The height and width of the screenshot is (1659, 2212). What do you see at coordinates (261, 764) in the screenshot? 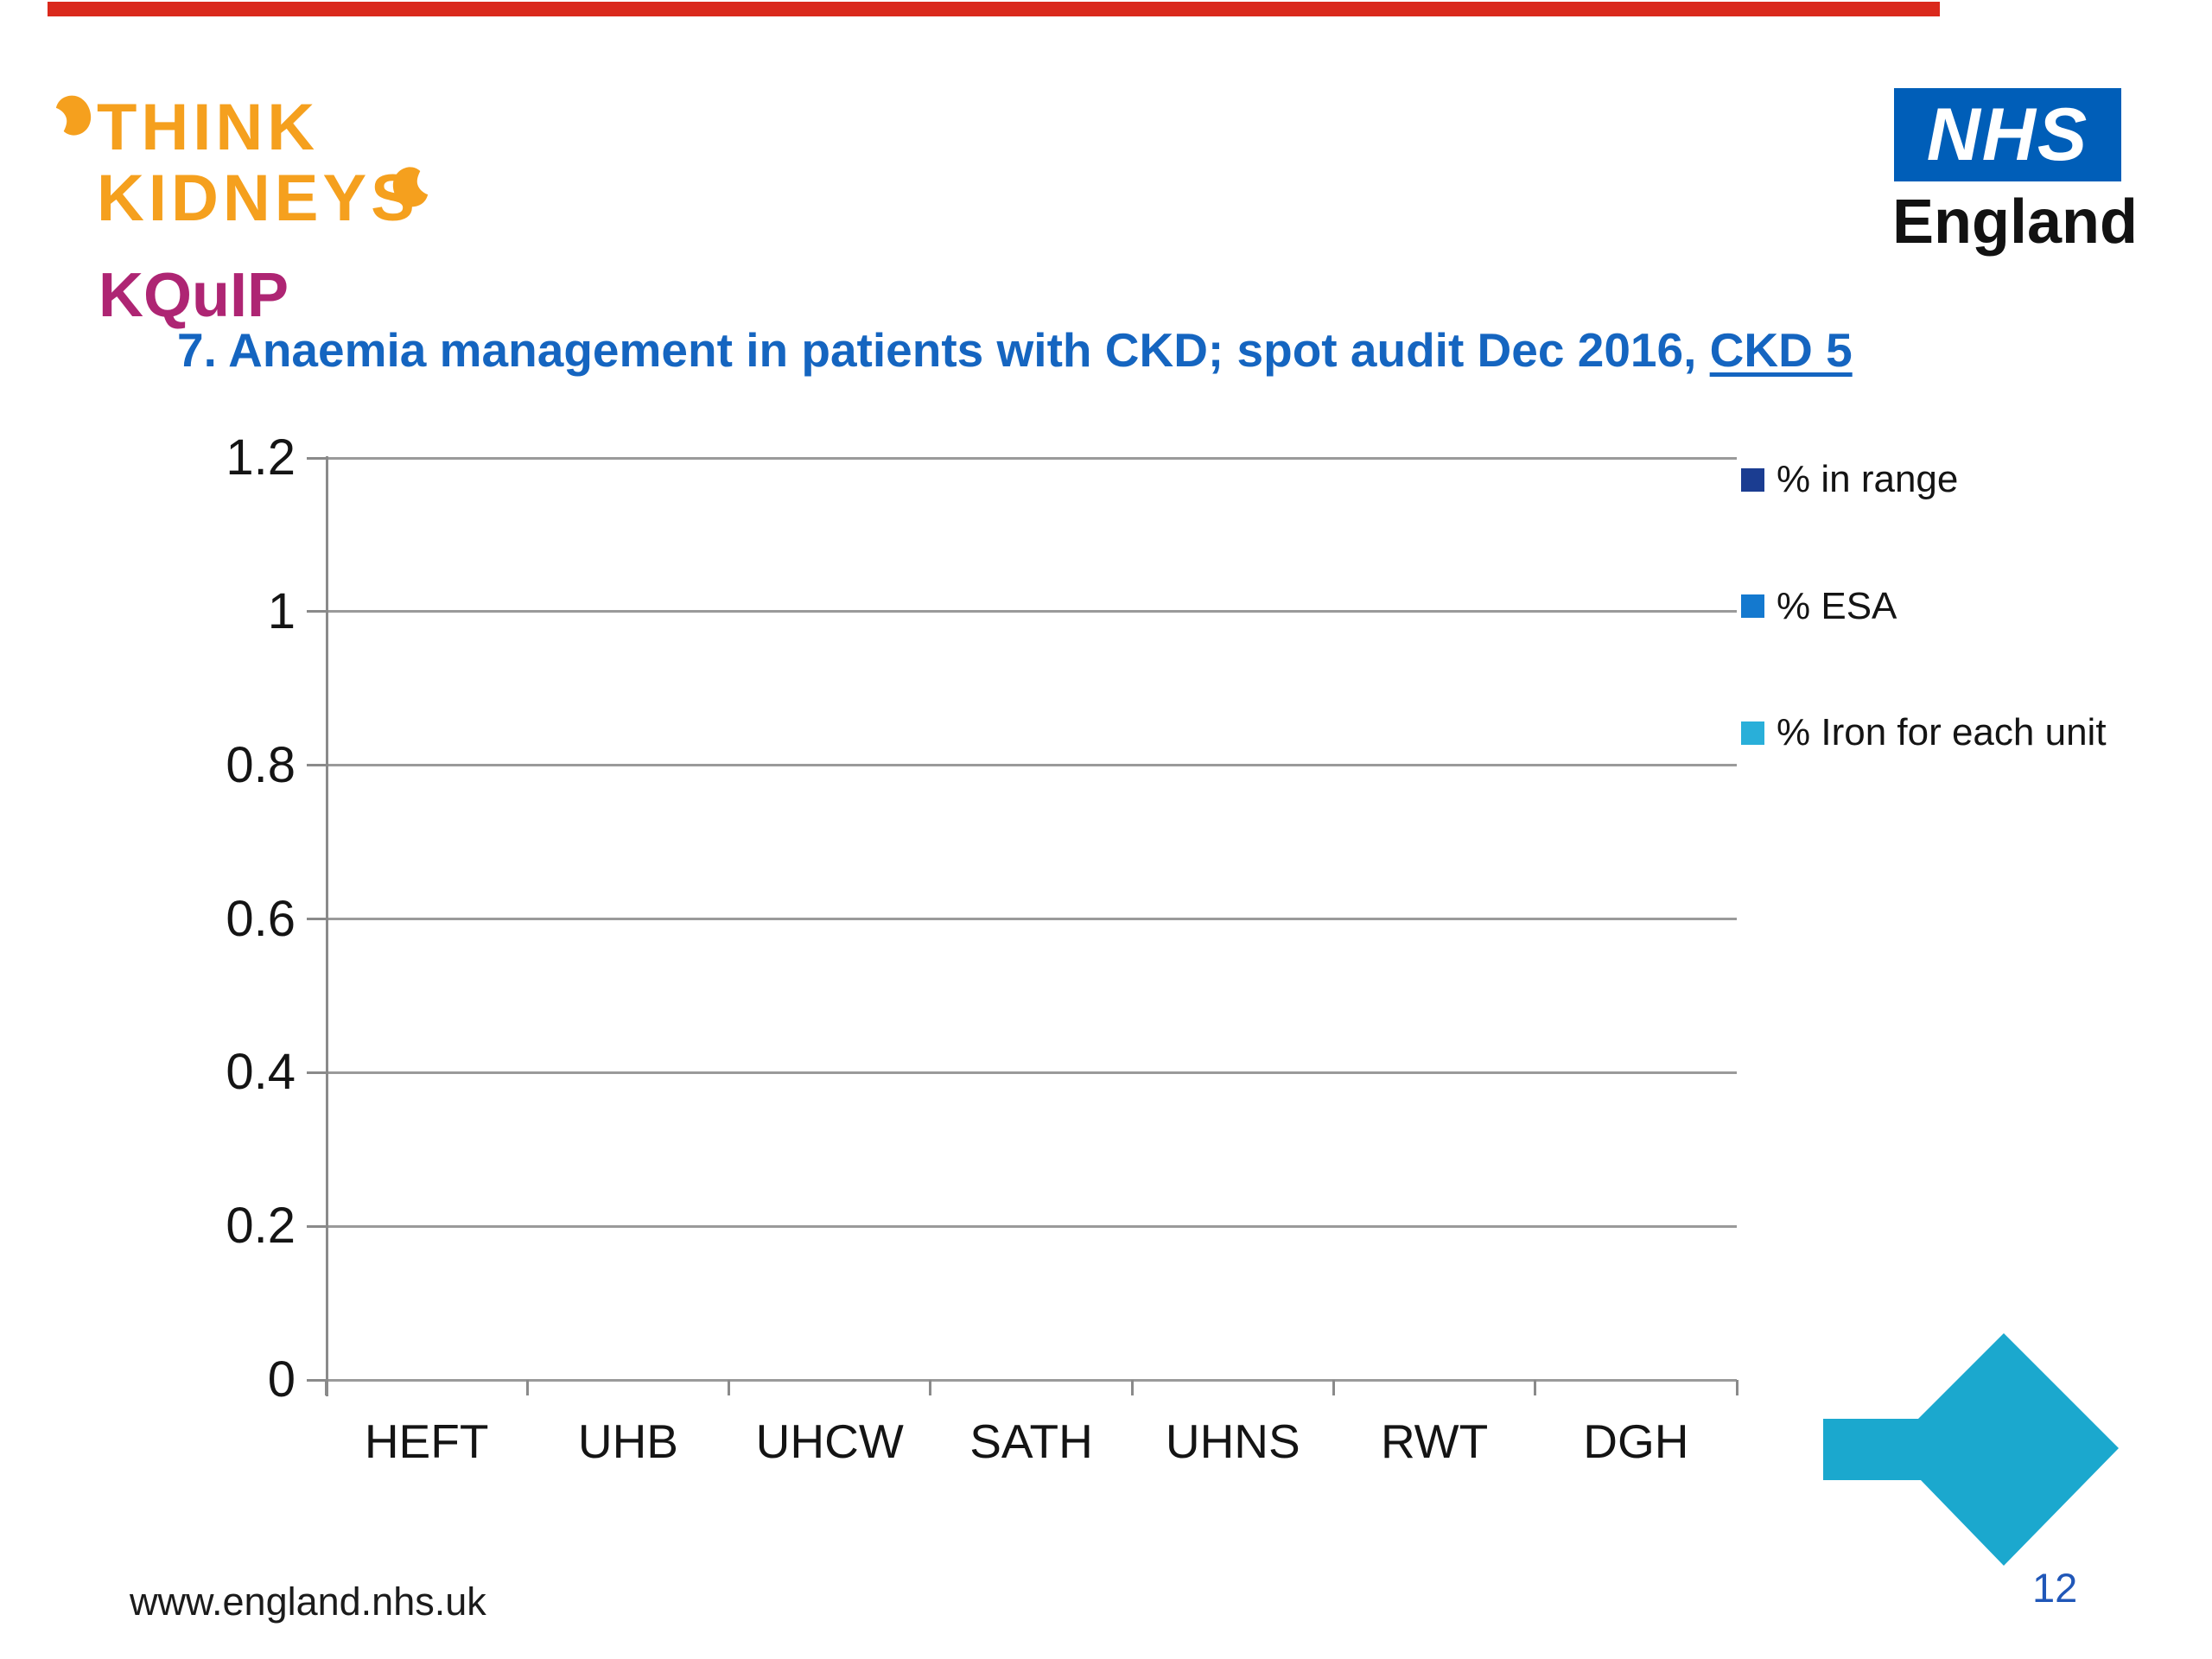
I see `y-axis-label: 0.8` at bounding box center [261, 764].